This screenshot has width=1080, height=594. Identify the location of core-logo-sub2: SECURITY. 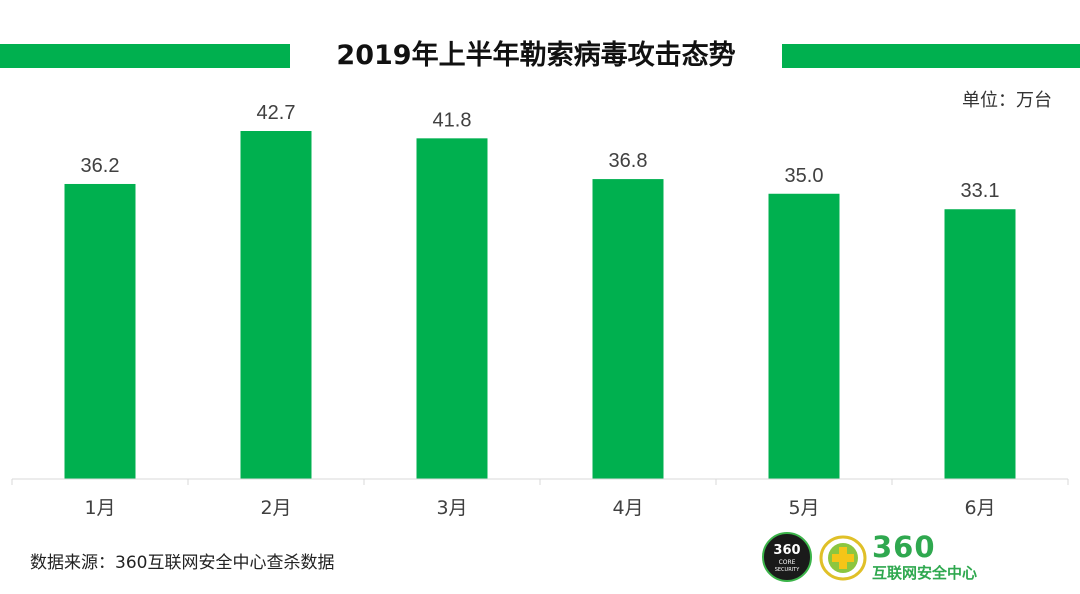
(787, 570).